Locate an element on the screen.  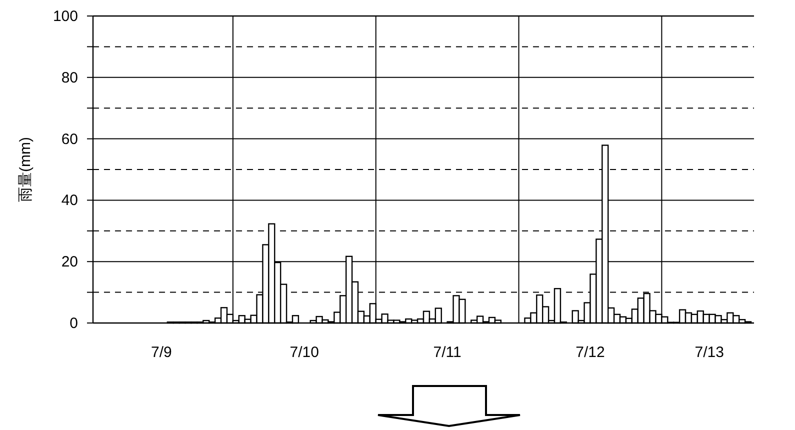
y-tick-label: 100 is located at coordinates (65, 16).